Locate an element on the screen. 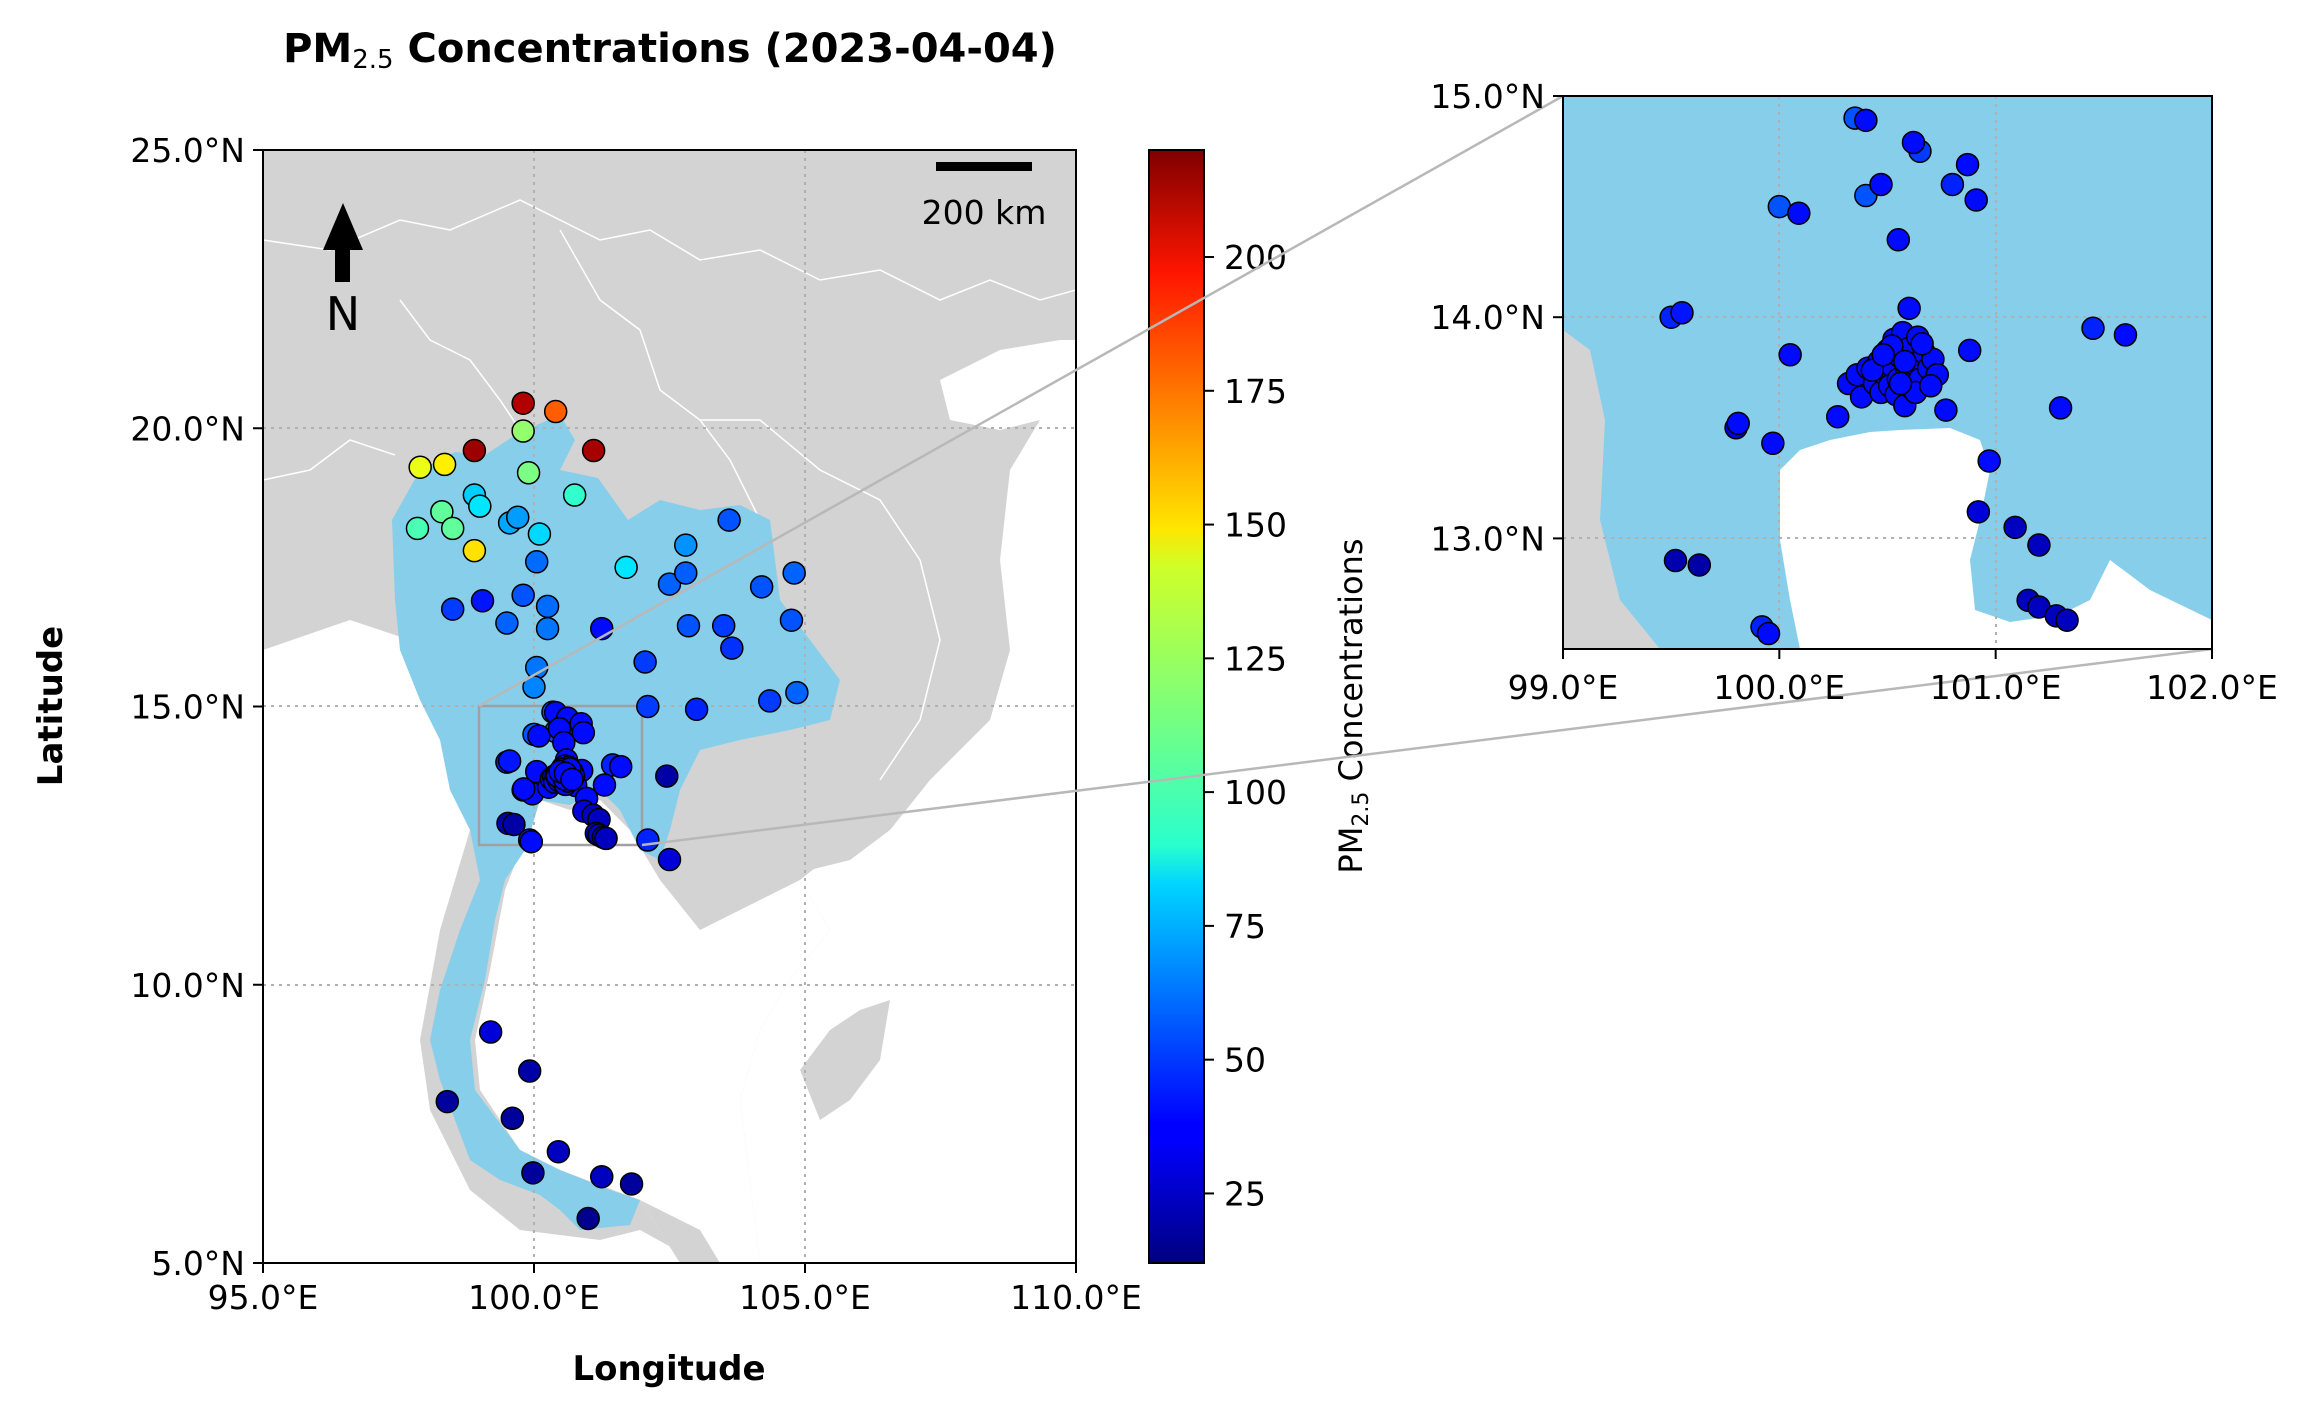 This screenshot has width=2317, height=1414. colorbar-label: PM2.5 Concentrations is located at coordinates (1353, 705).